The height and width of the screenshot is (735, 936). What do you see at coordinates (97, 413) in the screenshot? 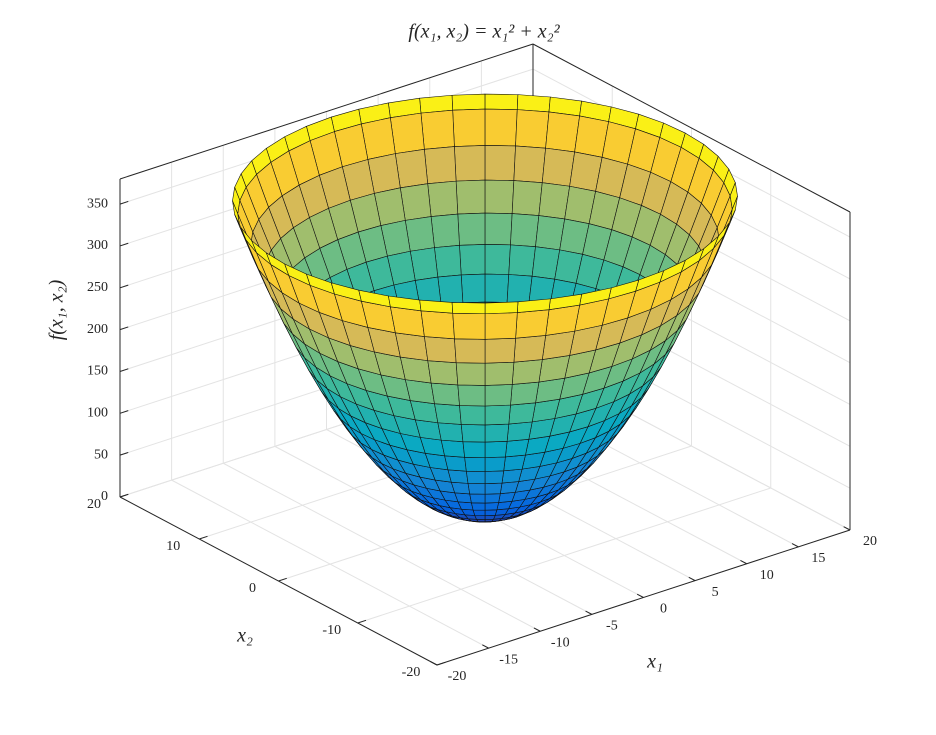
I see `z-tick-label: 100` at bounding box center [97, 413].